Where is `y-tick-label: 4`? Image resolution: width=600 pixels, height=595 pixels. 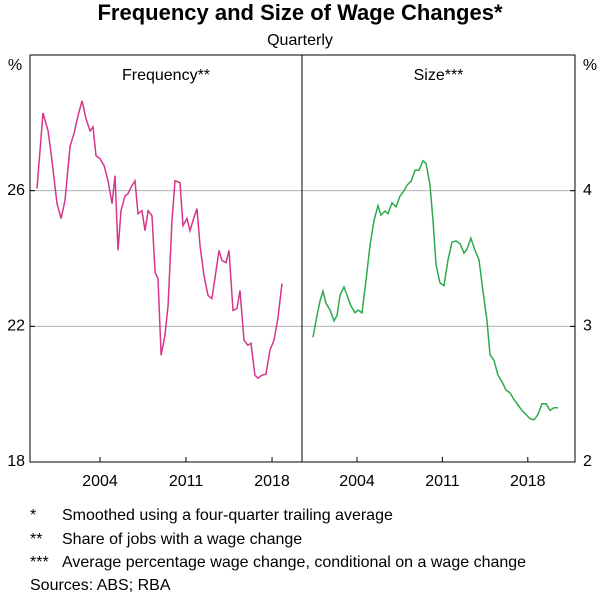 y-tick-label: 4 is located at coordinates (587, 190).